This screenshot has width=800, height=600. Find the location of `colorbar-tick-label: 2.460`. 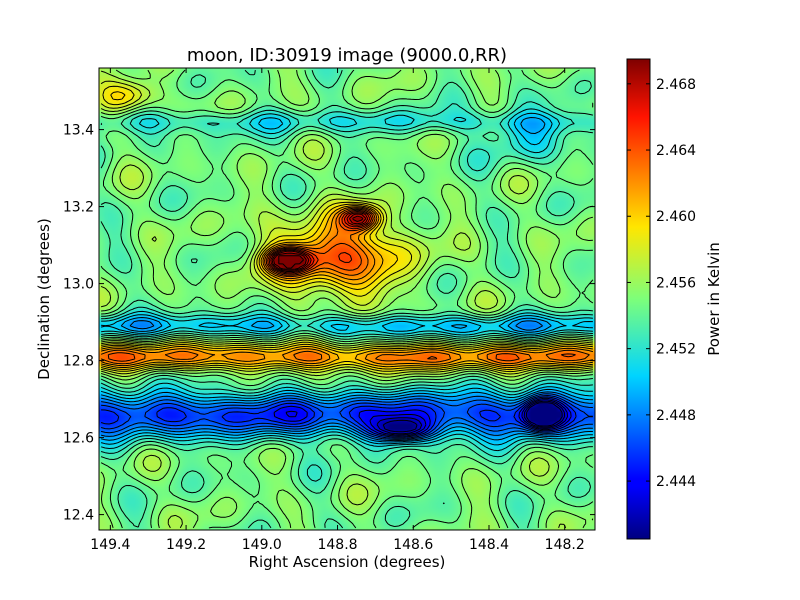

colorbar-tick-label: 2.460 is located at coordinates (676, 217).